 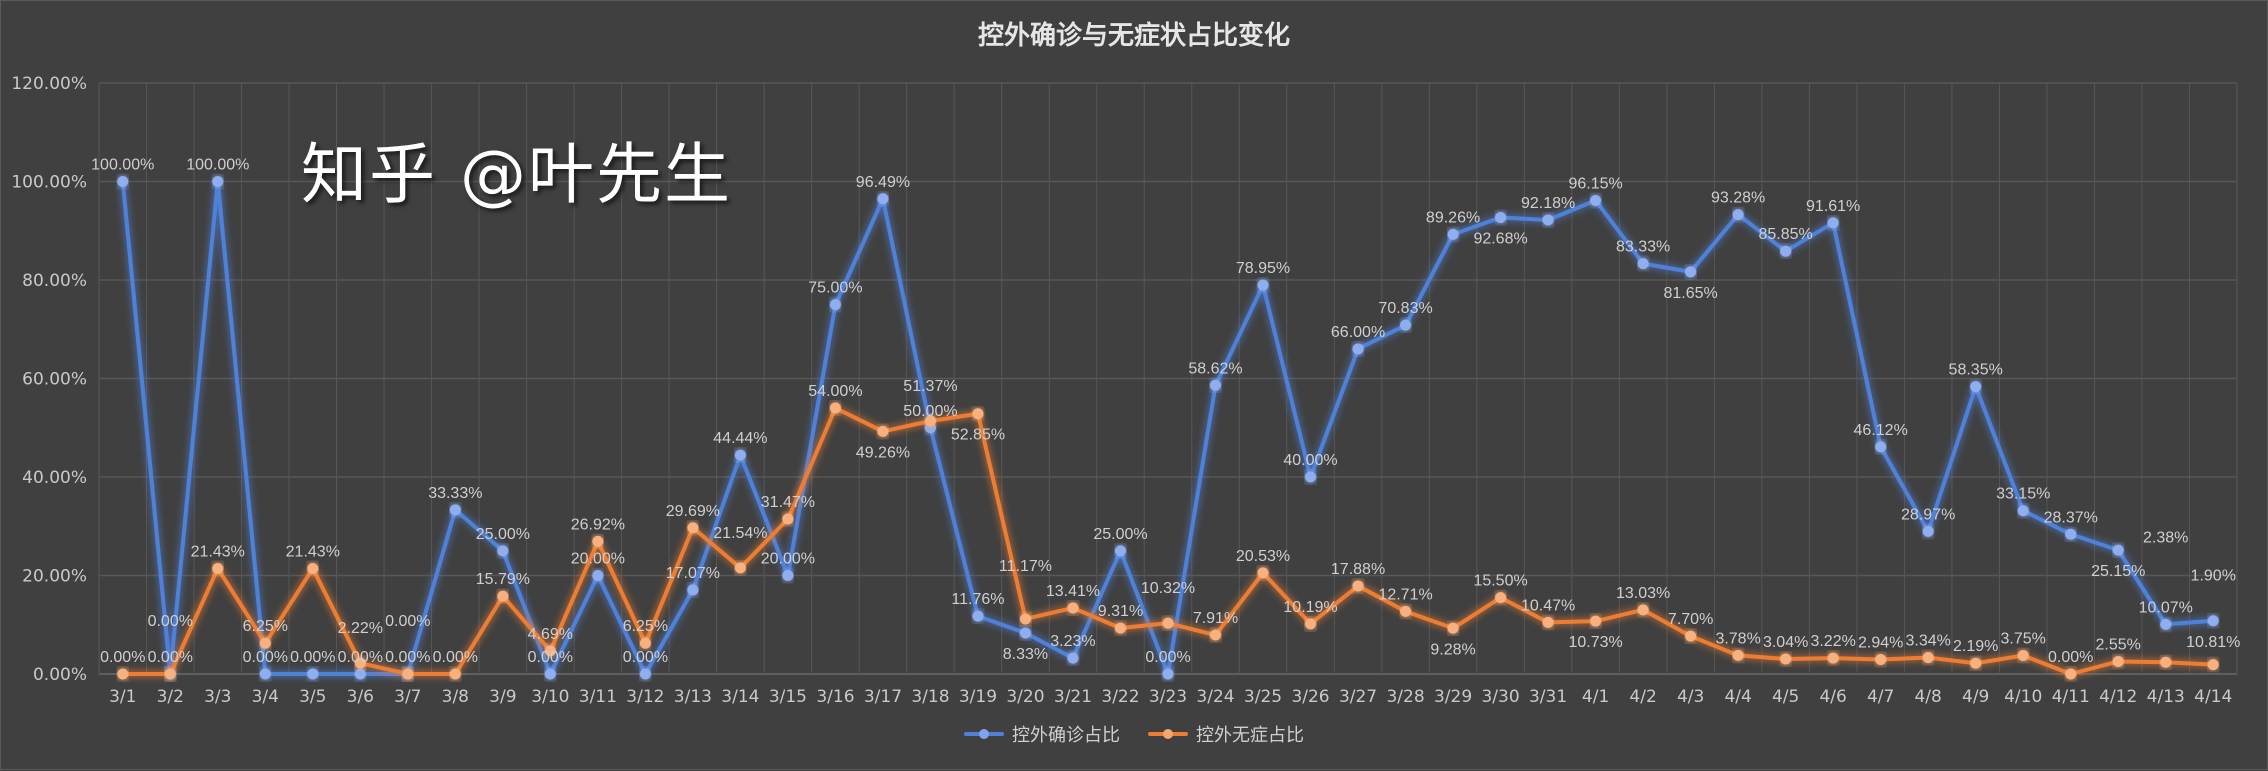 I want to click on y-tick-label: 20.00%, so click(x=54, y=577).